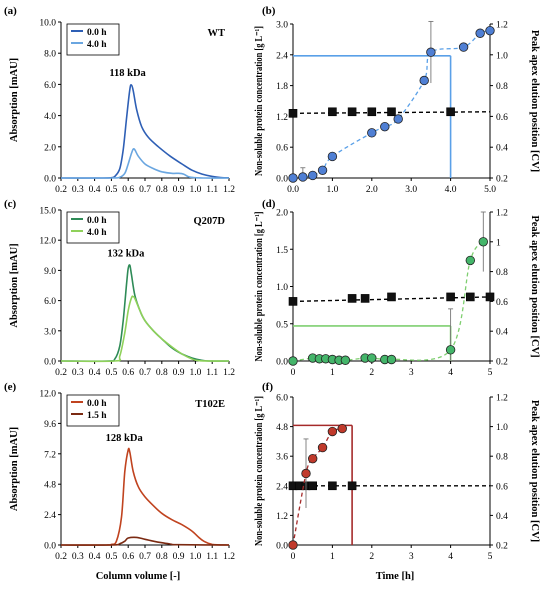 The width and height of the screenshot is (550, 589). Describe the element at coordinates (50, 332) in the screenshot. I see `y-tick-label: 3.0` at that location.